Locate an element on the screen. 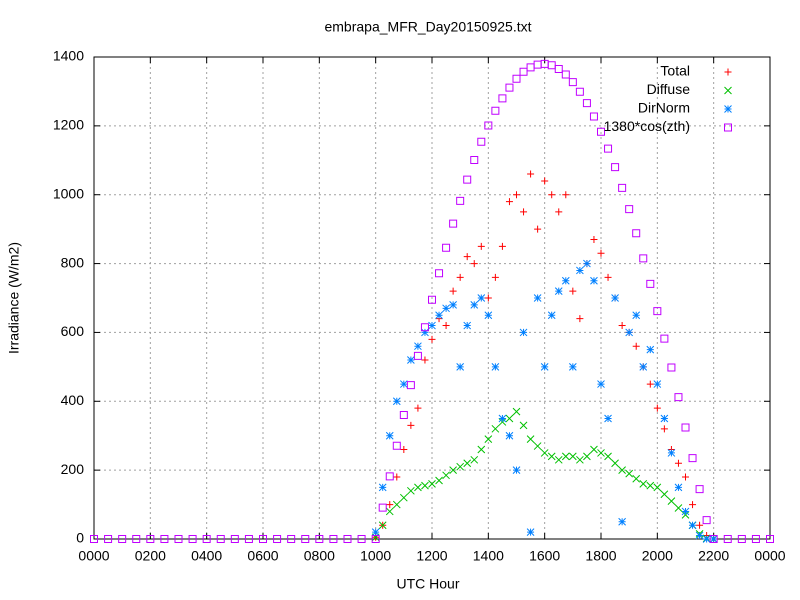 The width and height of the screenshot is (800, 600). x-tick-label: 1800 is located at coordinates (600, 556).